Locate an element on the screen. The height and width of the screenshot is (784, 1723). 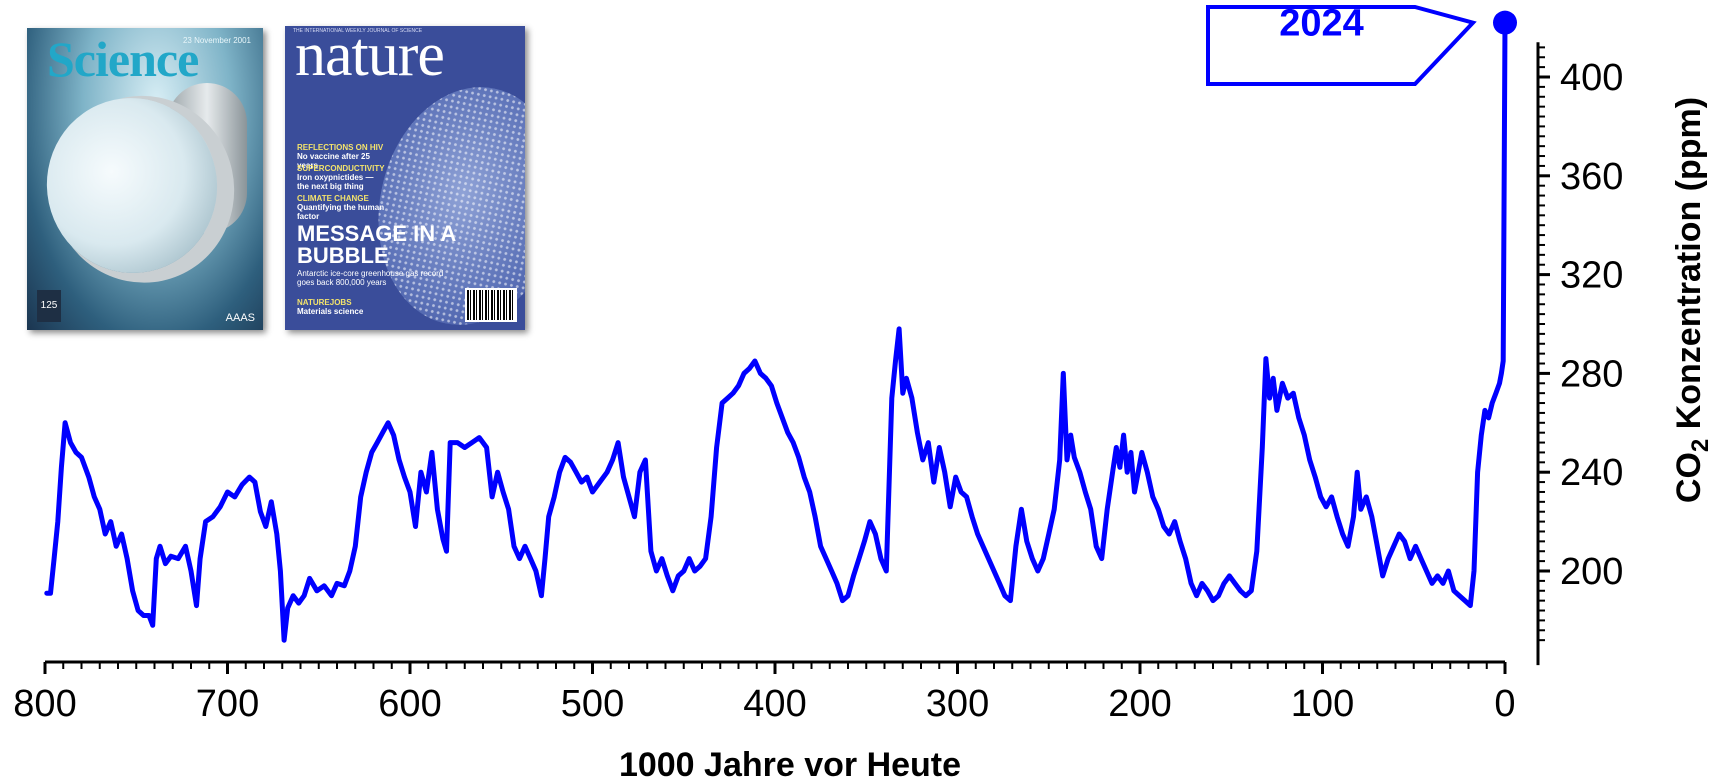
cover-text-superconductivity: Iron oxypnictides — the next big thing is located at coordinates (335, 182).